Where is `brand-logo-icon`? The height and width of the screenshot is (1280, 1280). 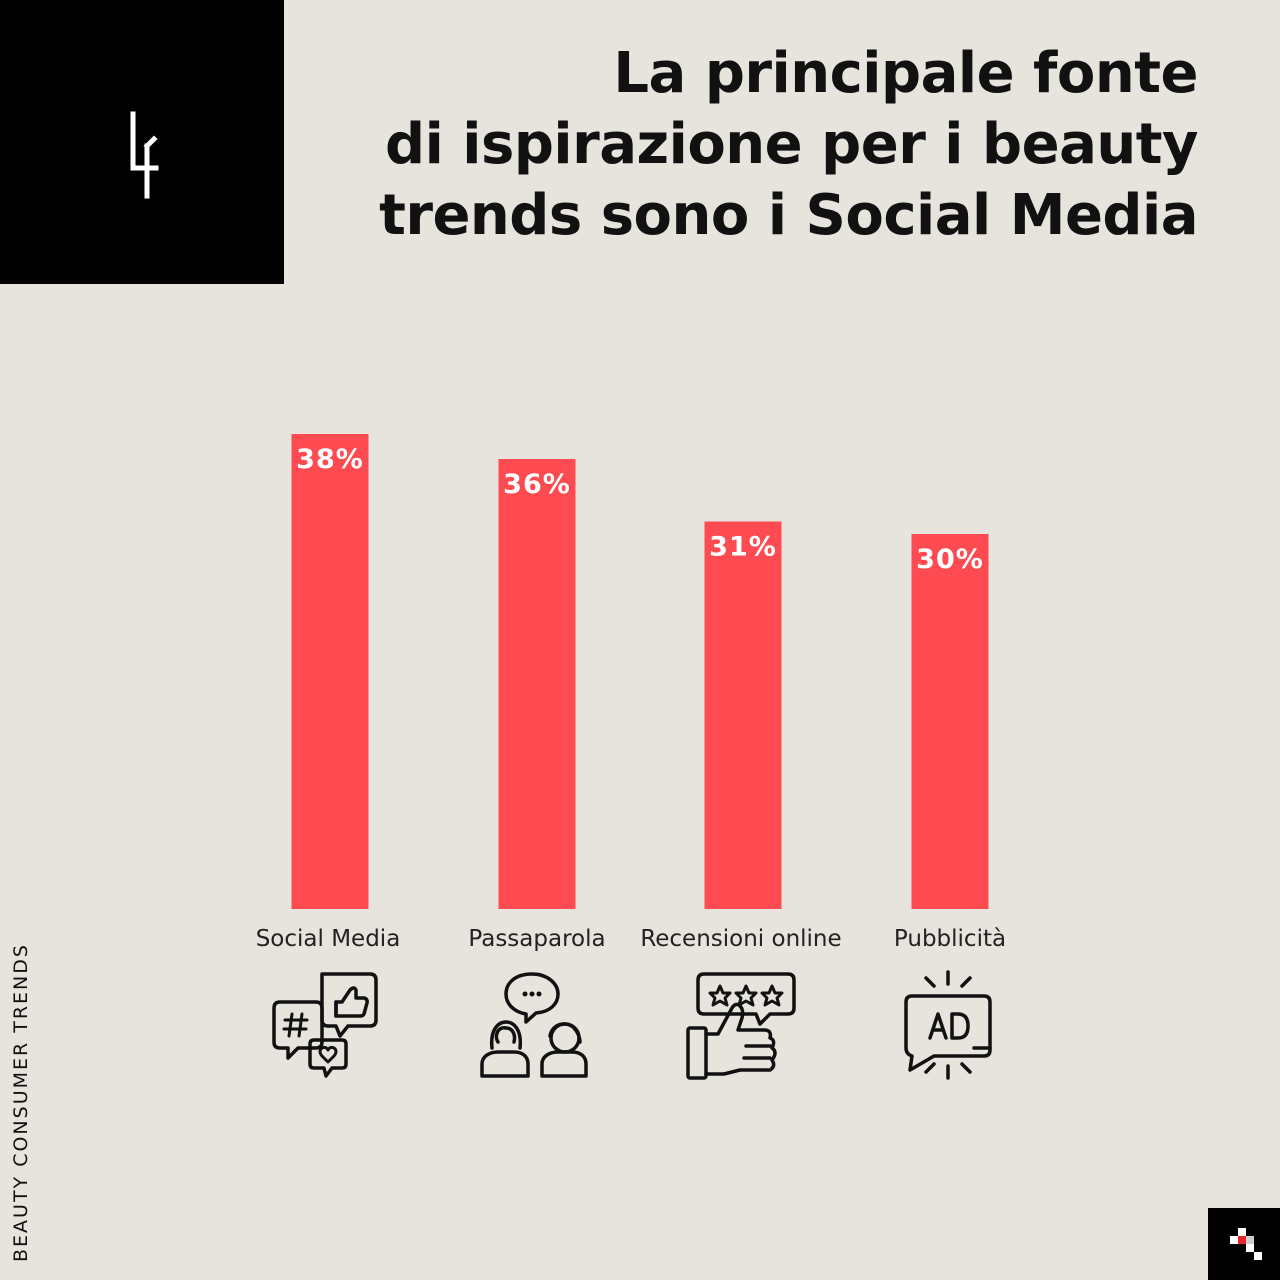
brand-logo-icon is located at coordinates (1246, 1244).